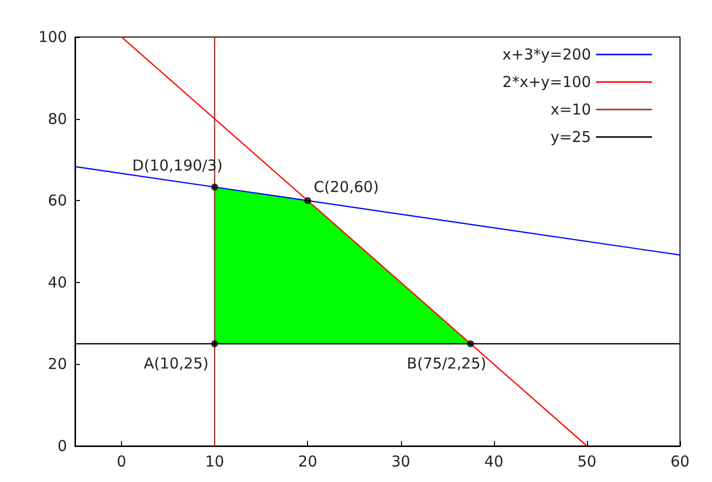  I want to click on legend-label: y=25, so click(570, 137).